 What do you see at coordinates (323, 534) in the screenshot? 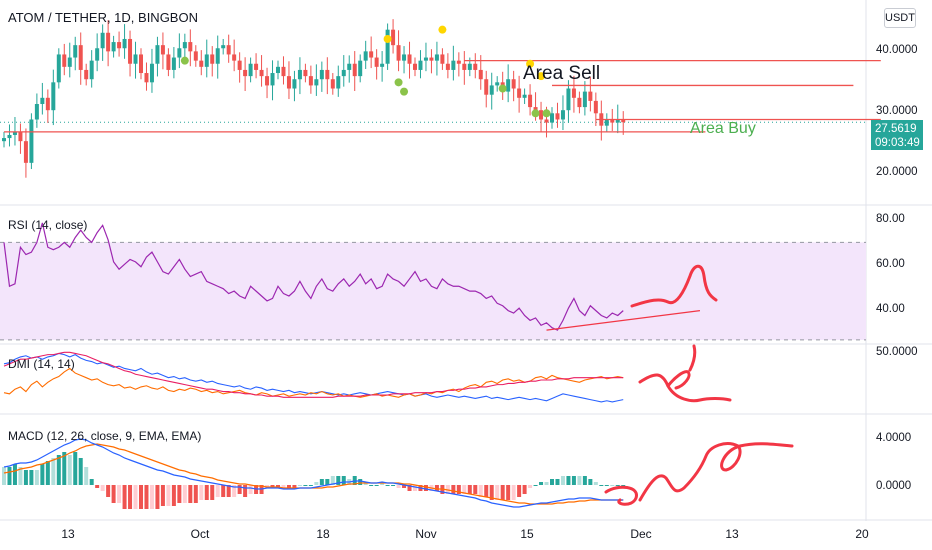
I see `x-tick: 18` at bounding box center [323, 534].